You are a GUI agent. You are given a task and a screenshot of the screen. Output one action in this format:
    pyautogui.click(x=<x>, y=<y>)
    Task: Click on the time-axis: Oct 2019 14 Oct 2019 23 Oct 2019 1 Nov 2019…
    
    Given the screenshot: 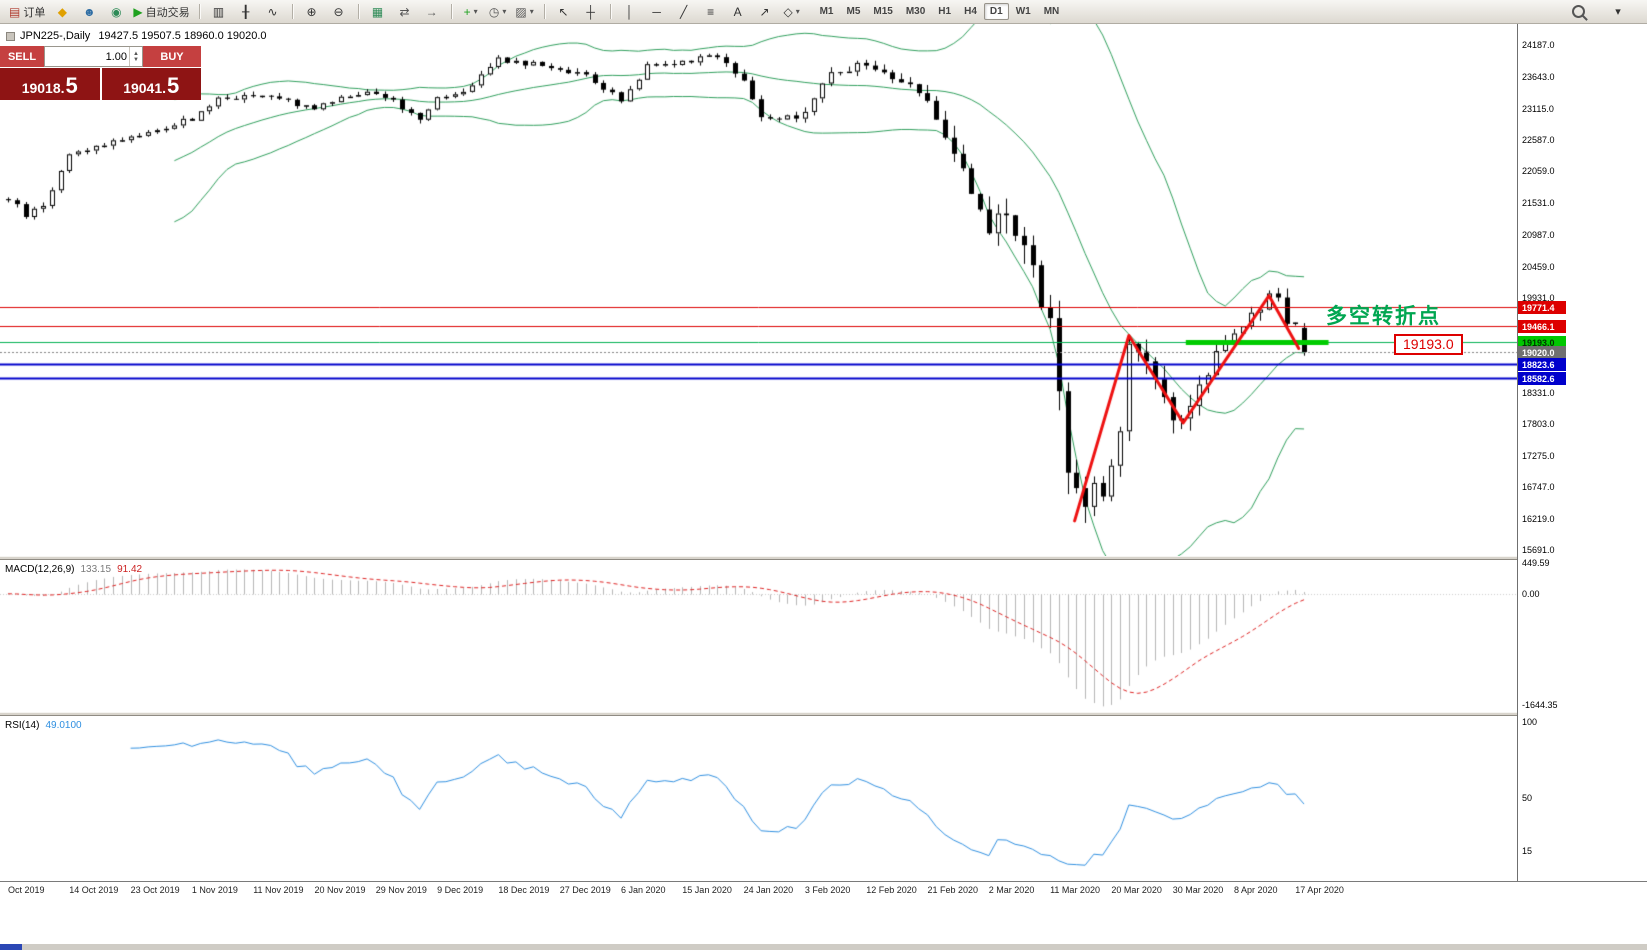 What is the action you would take?
    pyautogui.click(x=823, y=889)
    